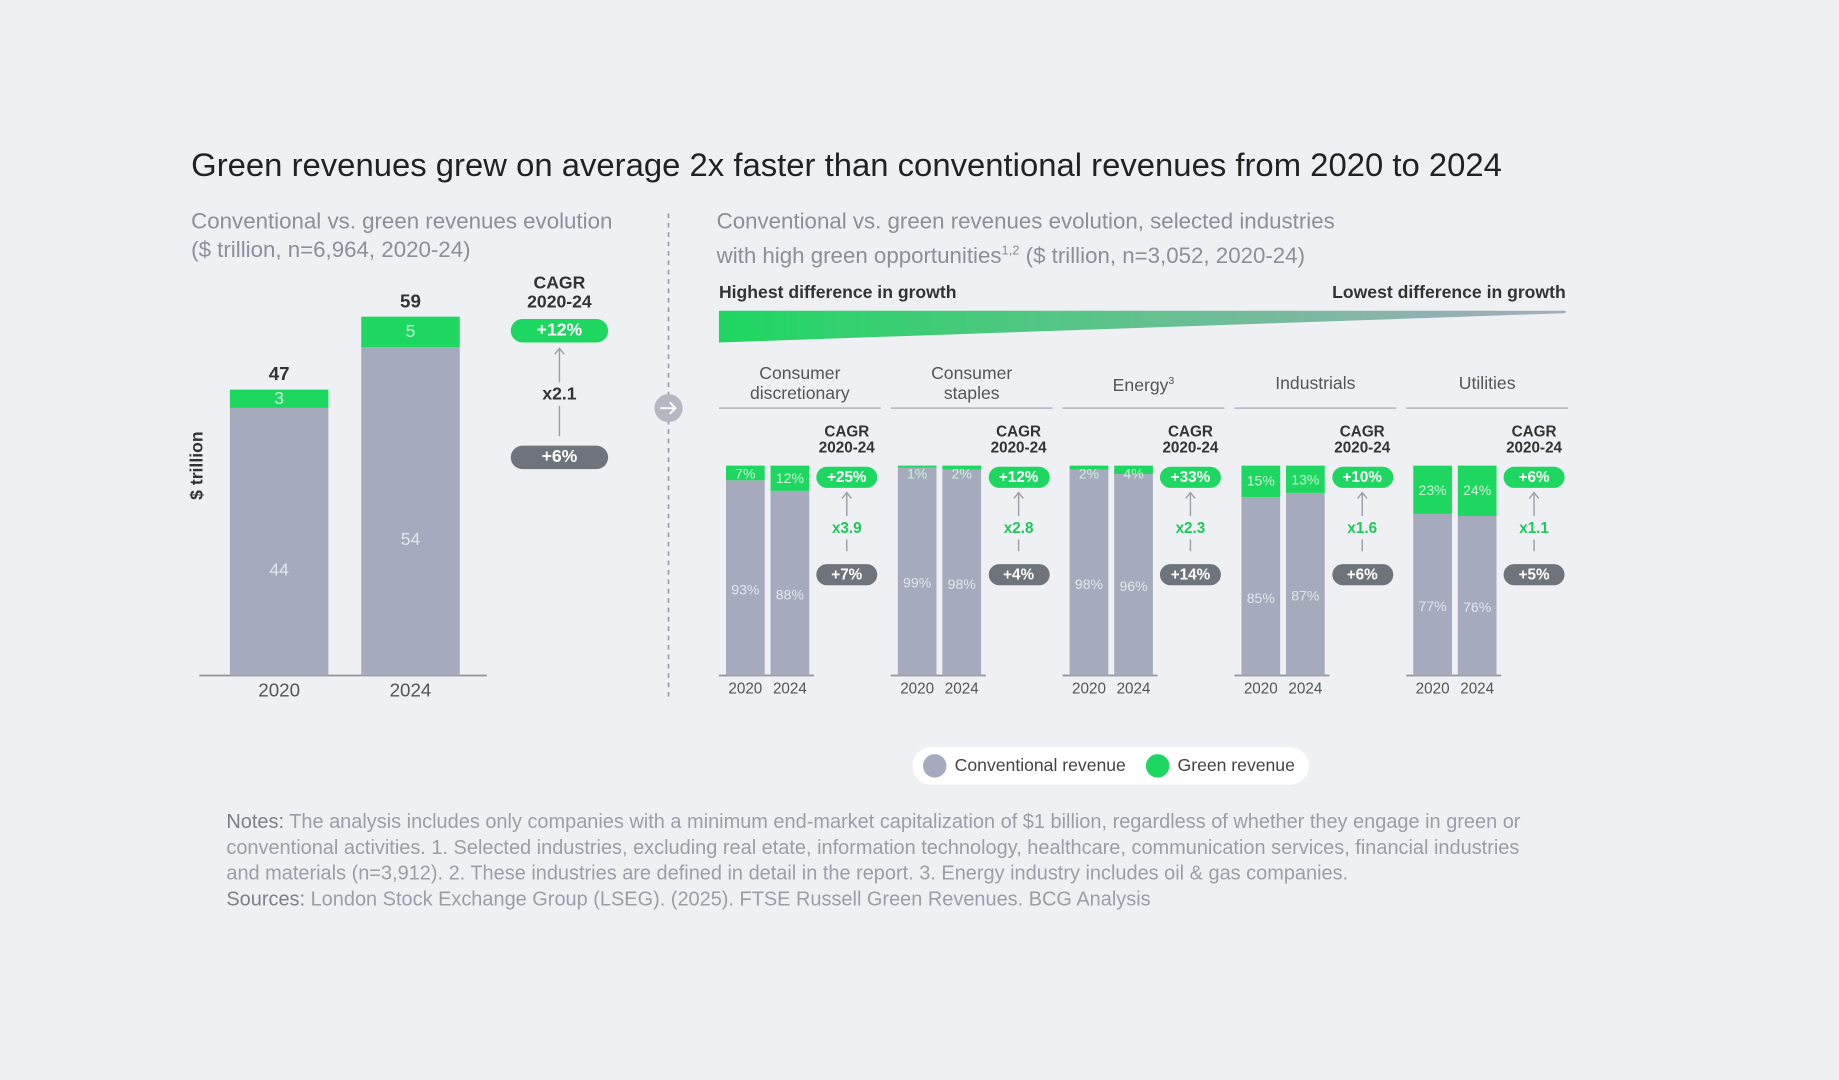  I want to click on cagr-ratio: x2.1, so click(559, 394).